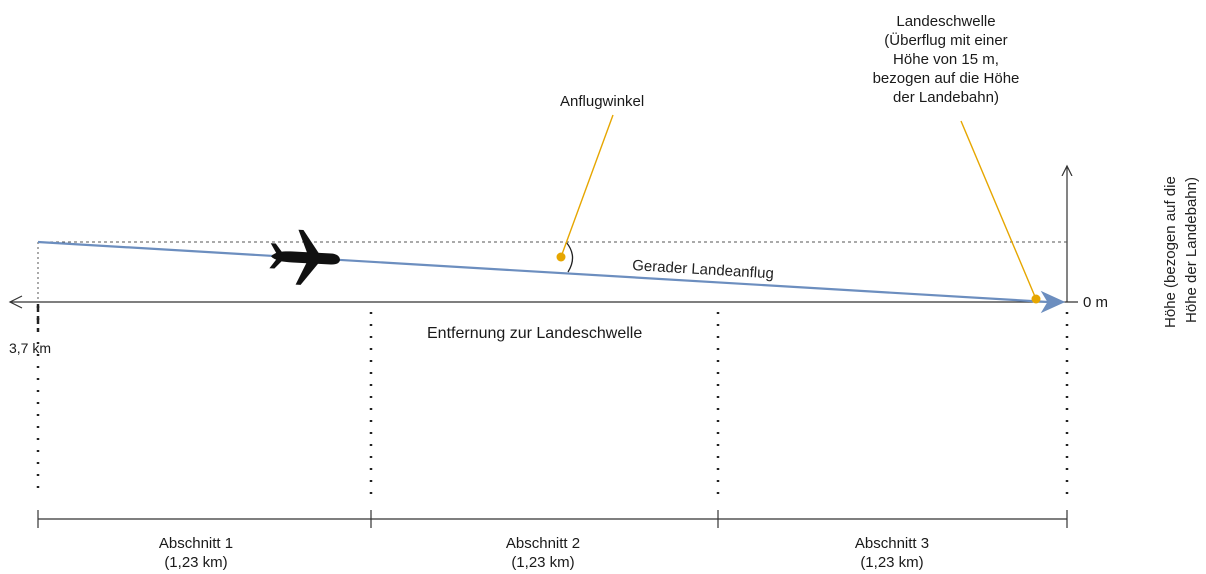 The height and width of the screenshot is (574, 1206). I want to click on start-distance-label: 3,7 km, so click(30, 348).